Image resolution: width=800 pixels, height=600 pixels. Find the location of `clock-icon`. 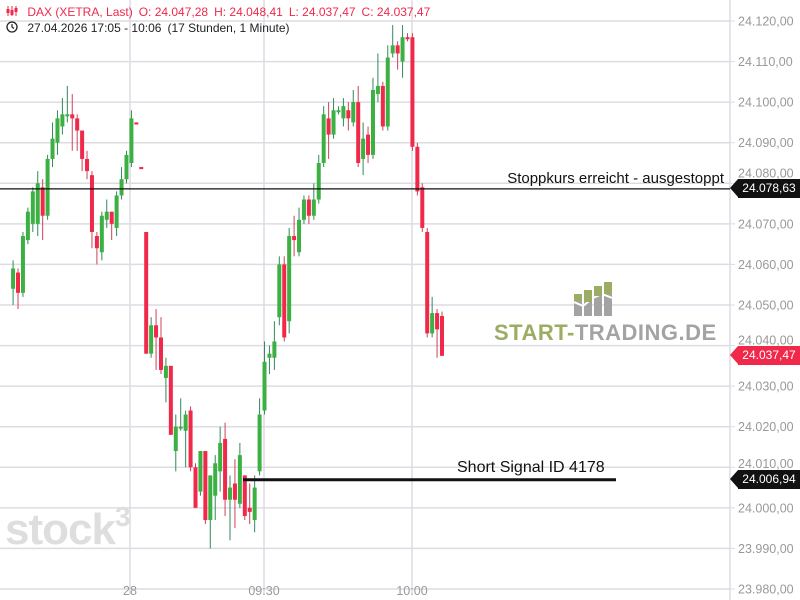

clock-icon is located at coordinates (13, 28).